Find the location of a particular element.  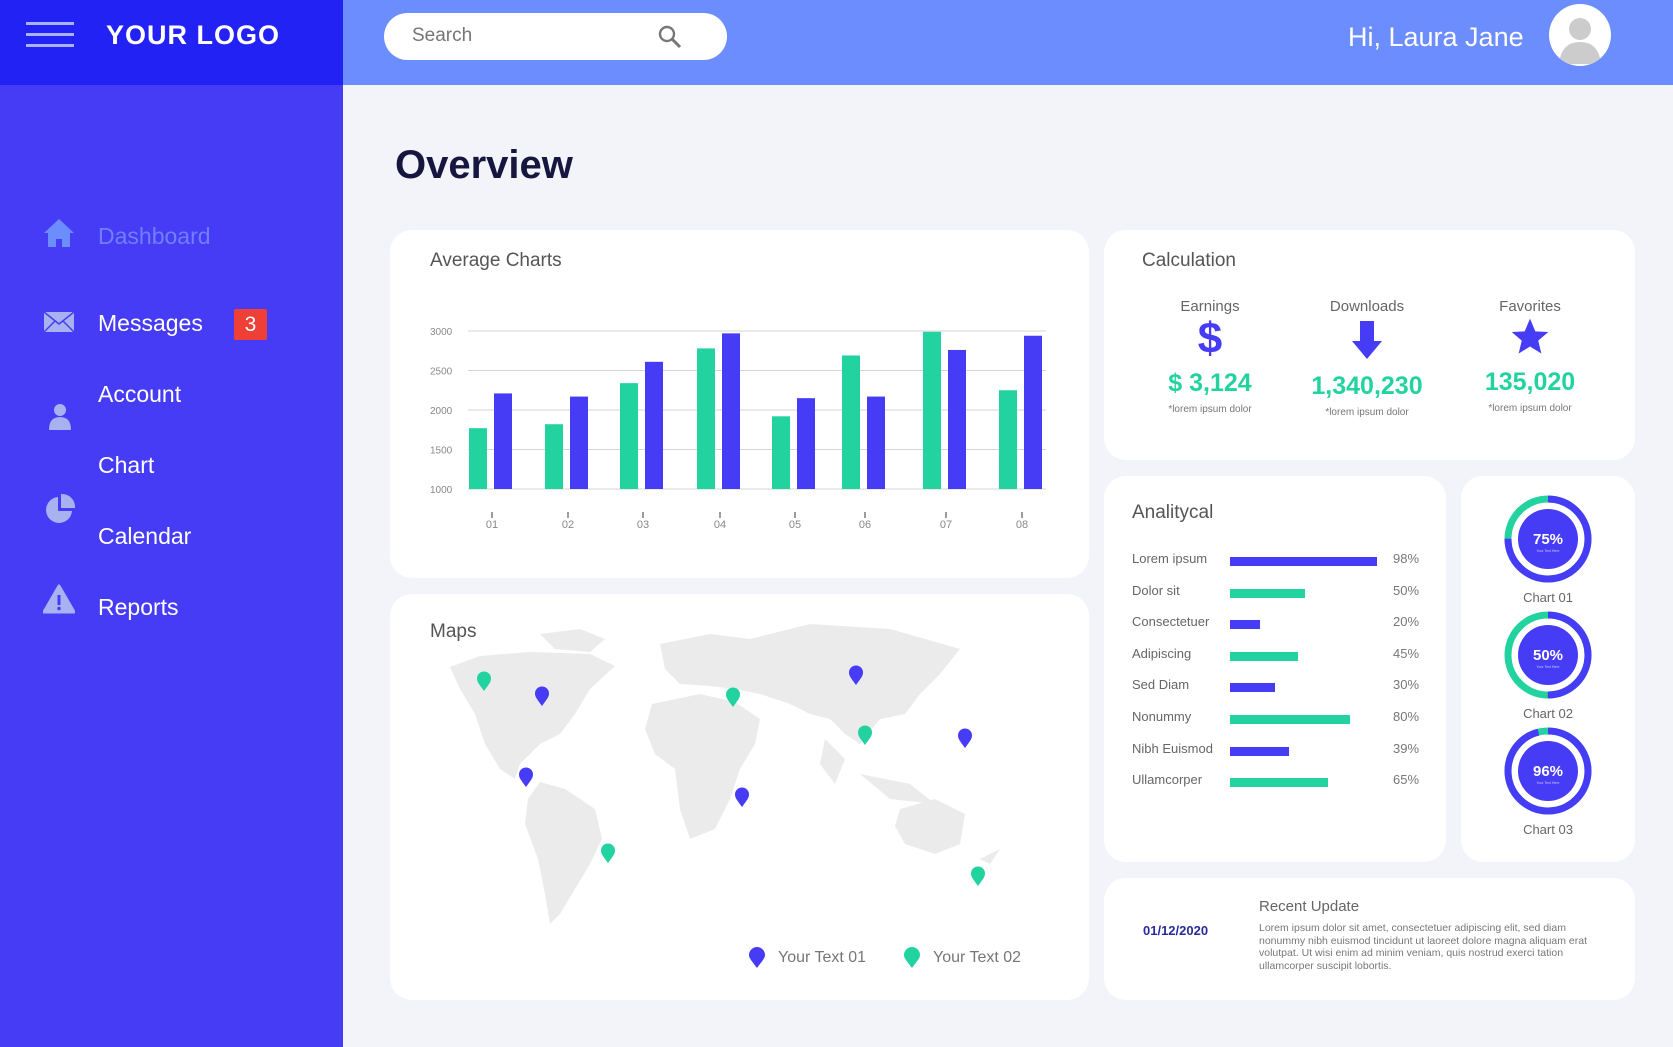

x-tick-label: 02 is located at coordinates (568, 525).